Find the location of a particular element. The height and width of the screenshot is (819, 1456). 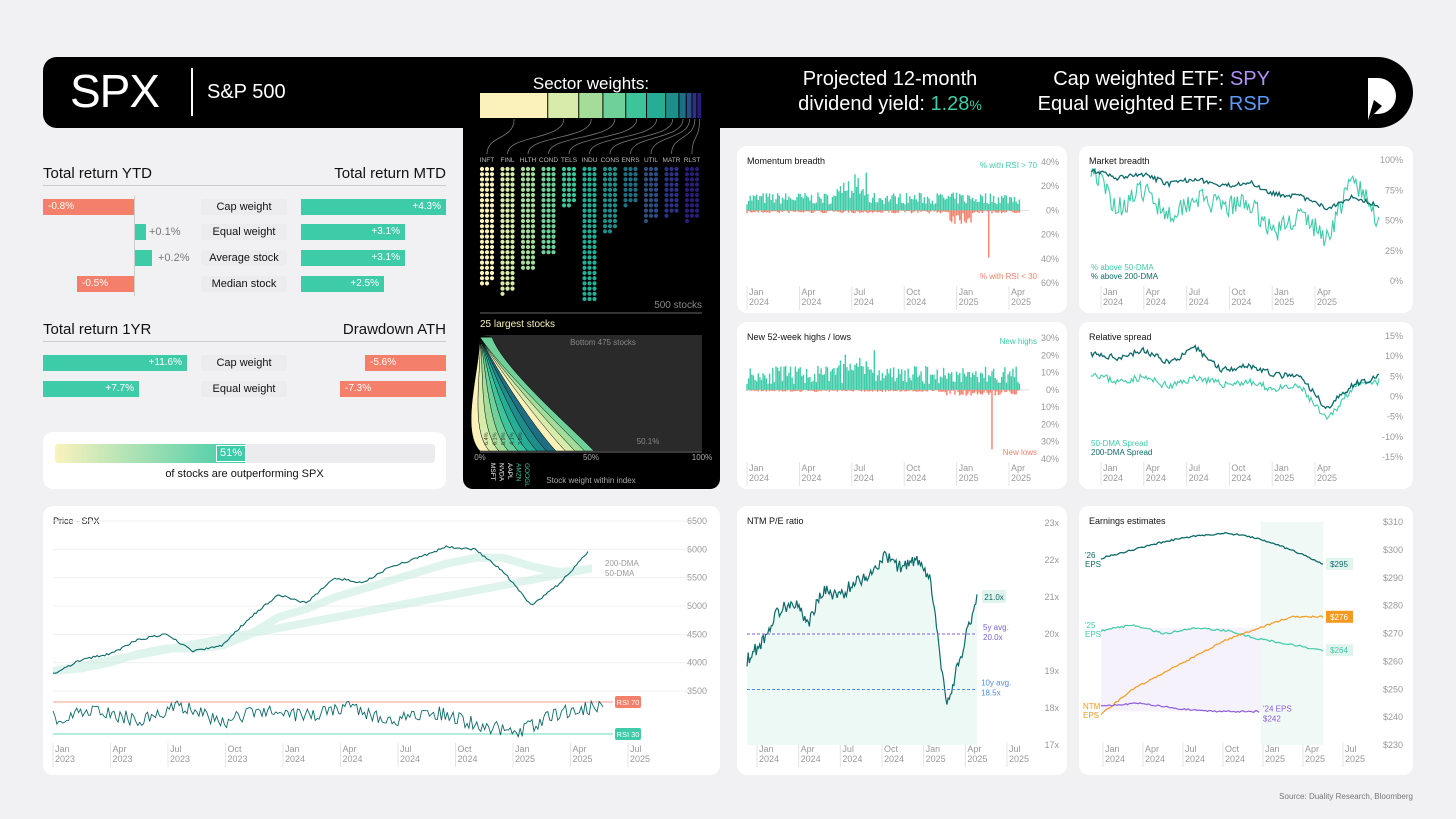

v25: $264 is located at coordinates (1339, 650).